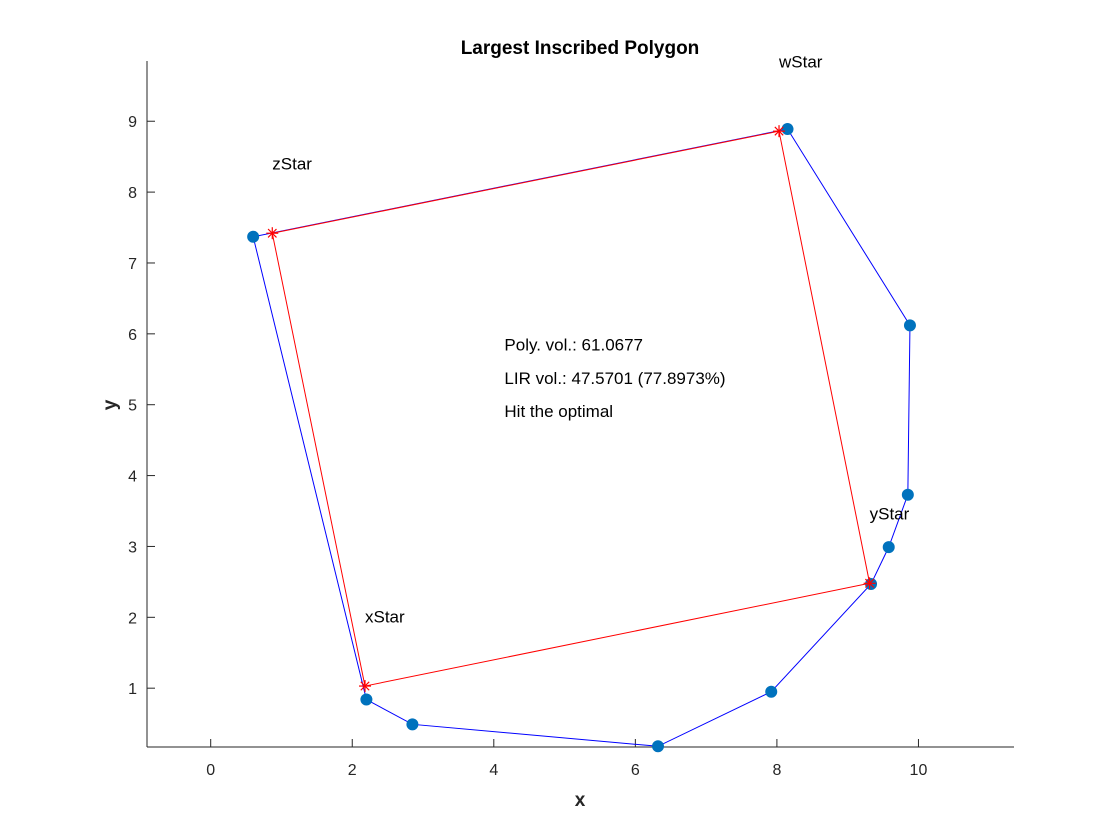 Image resolution: width=1120 pixels, height=840 pixels. I want to click on y-tick-label: 1, so click(132, 689).